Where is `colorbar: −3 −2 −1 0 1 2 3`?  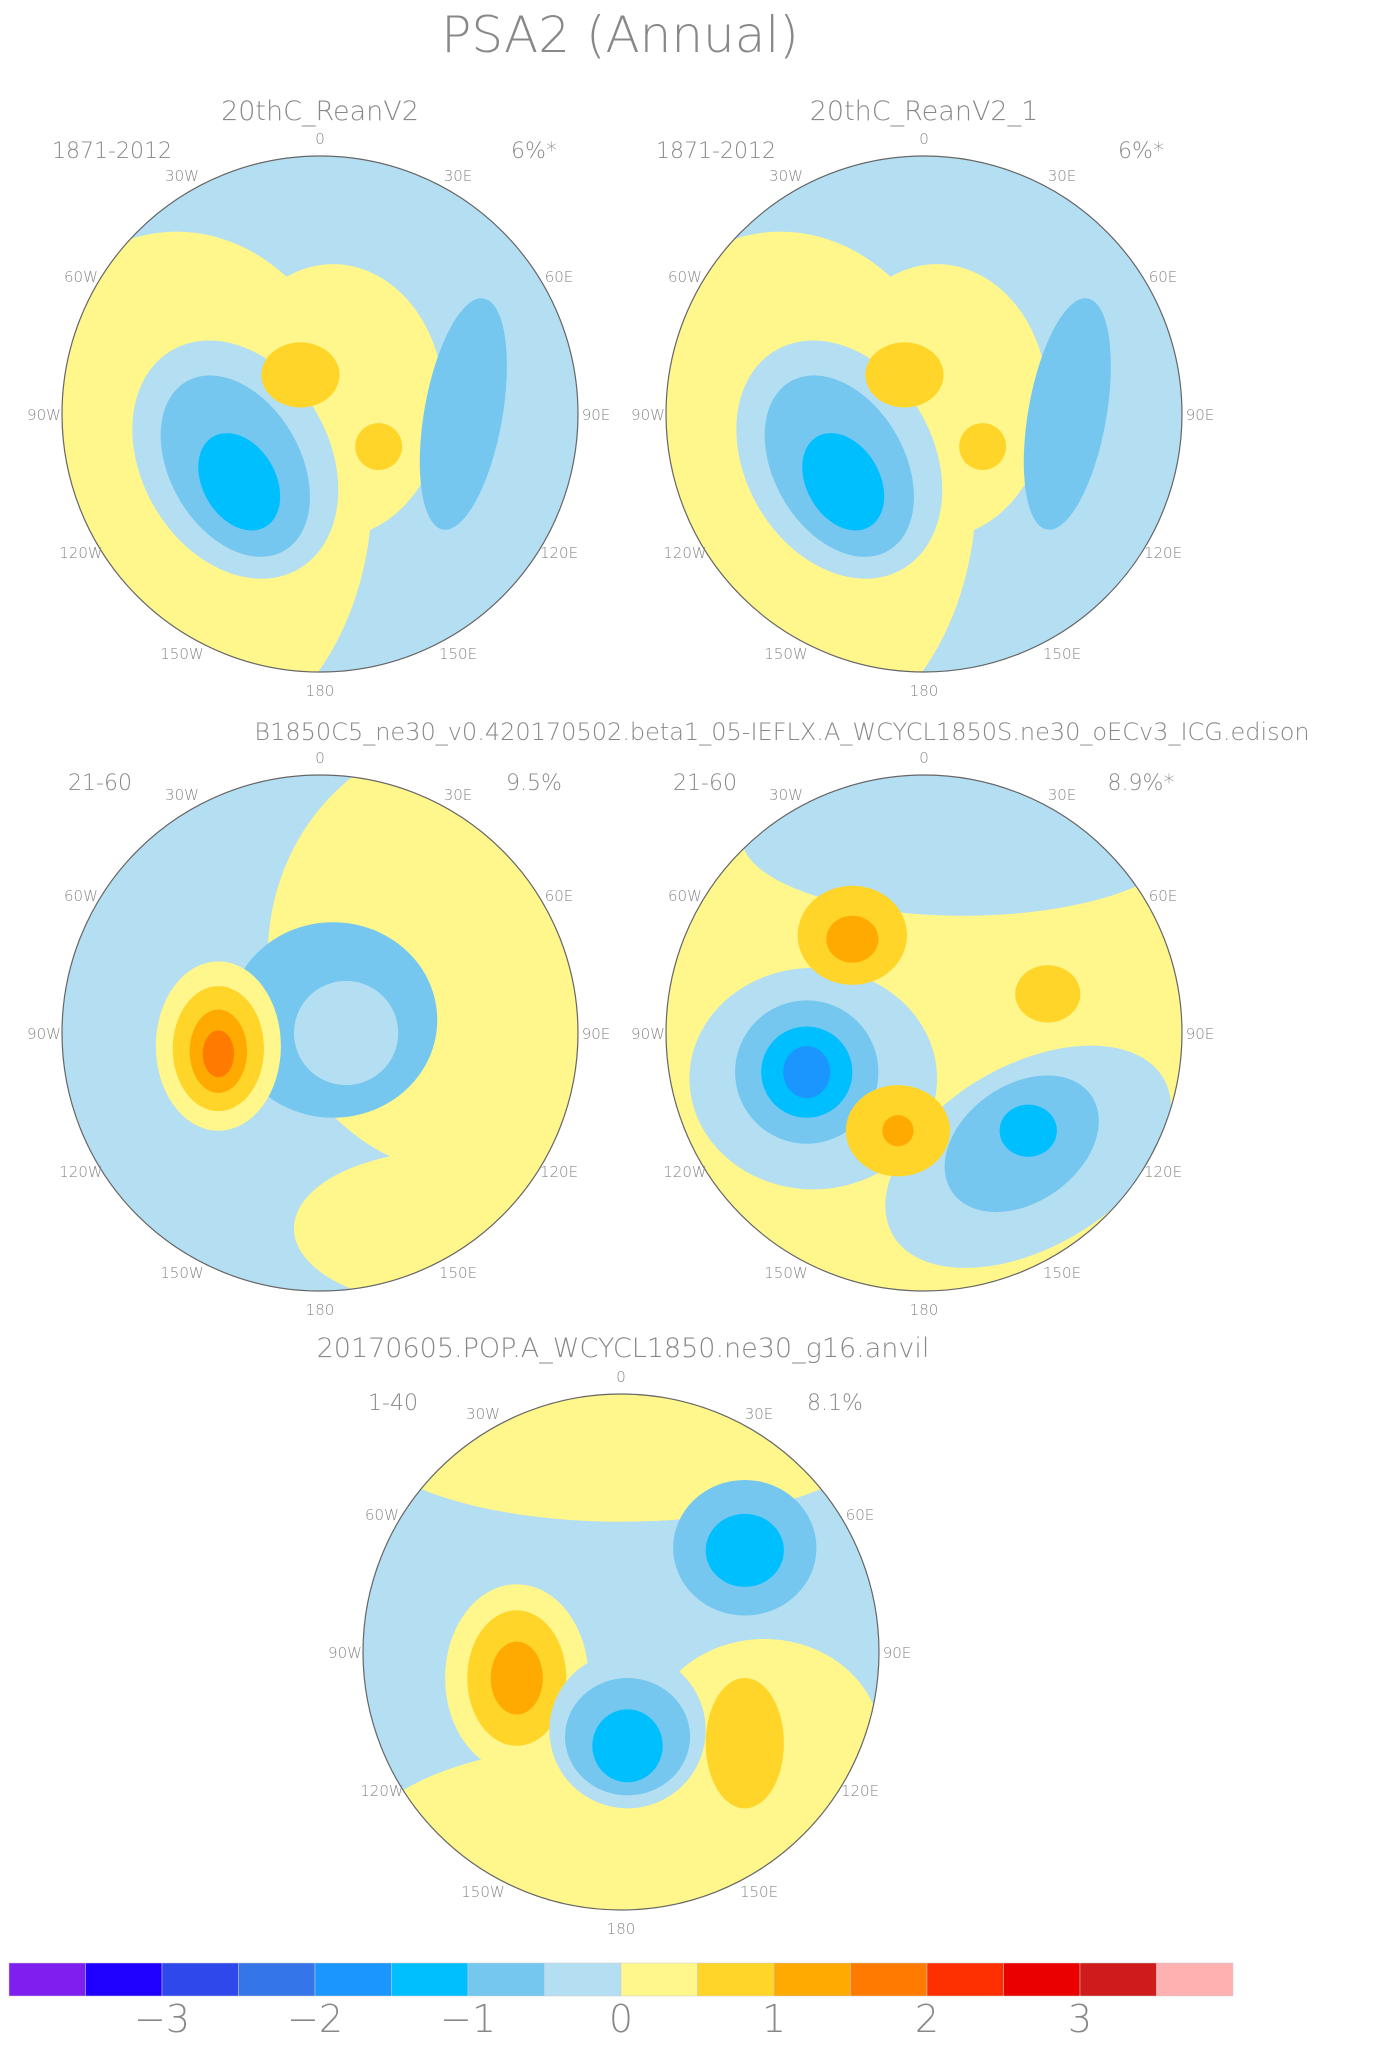 colorbar: −3 −2 −1 0 1 2 3 is located at coordinates (621, 2001).